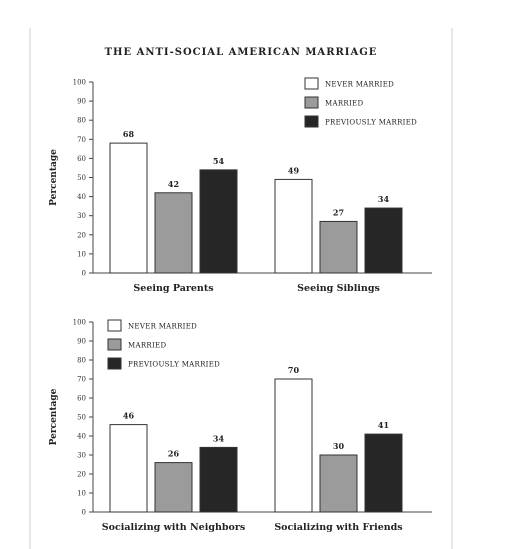  I want to click on data-label: 46, so click(129, 416).